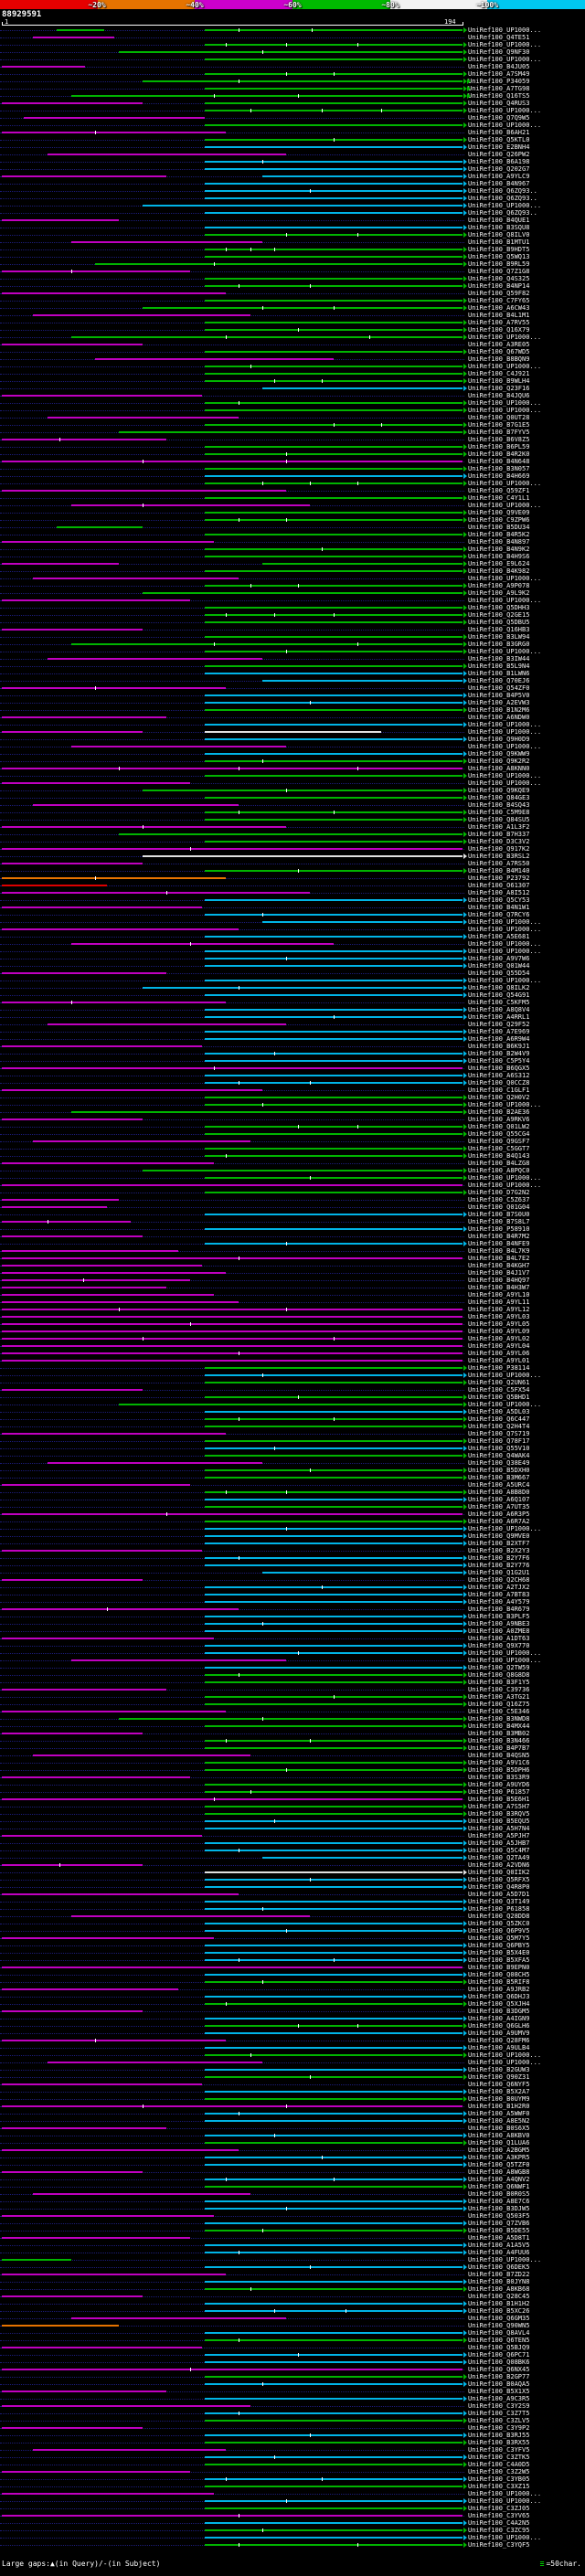 This screenshot has height=2576, width=585. I want to click on hit-accession-label: UniRef100_A9YL04, so click(499, 1346).